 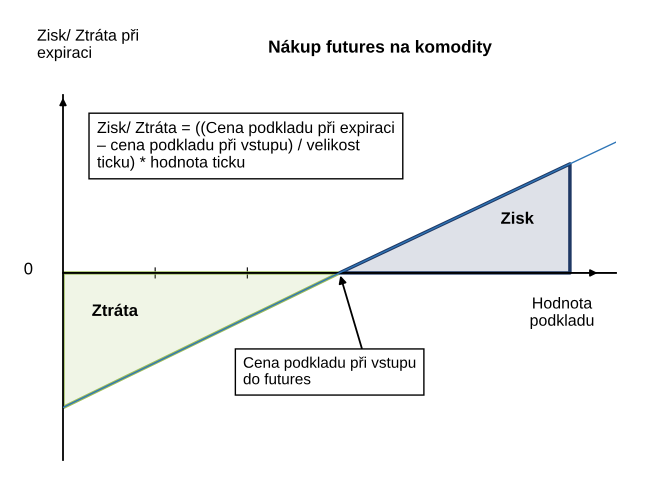 What do you see at coordinates (245, 146) in the screenshot?
I see `annotation: Zisk/ Ztráta = ((Cena podkladu při expiraci – cena podkladu při vstupu) / velikost ticku) * hodnota ticku` at bounding box center [245, 146].